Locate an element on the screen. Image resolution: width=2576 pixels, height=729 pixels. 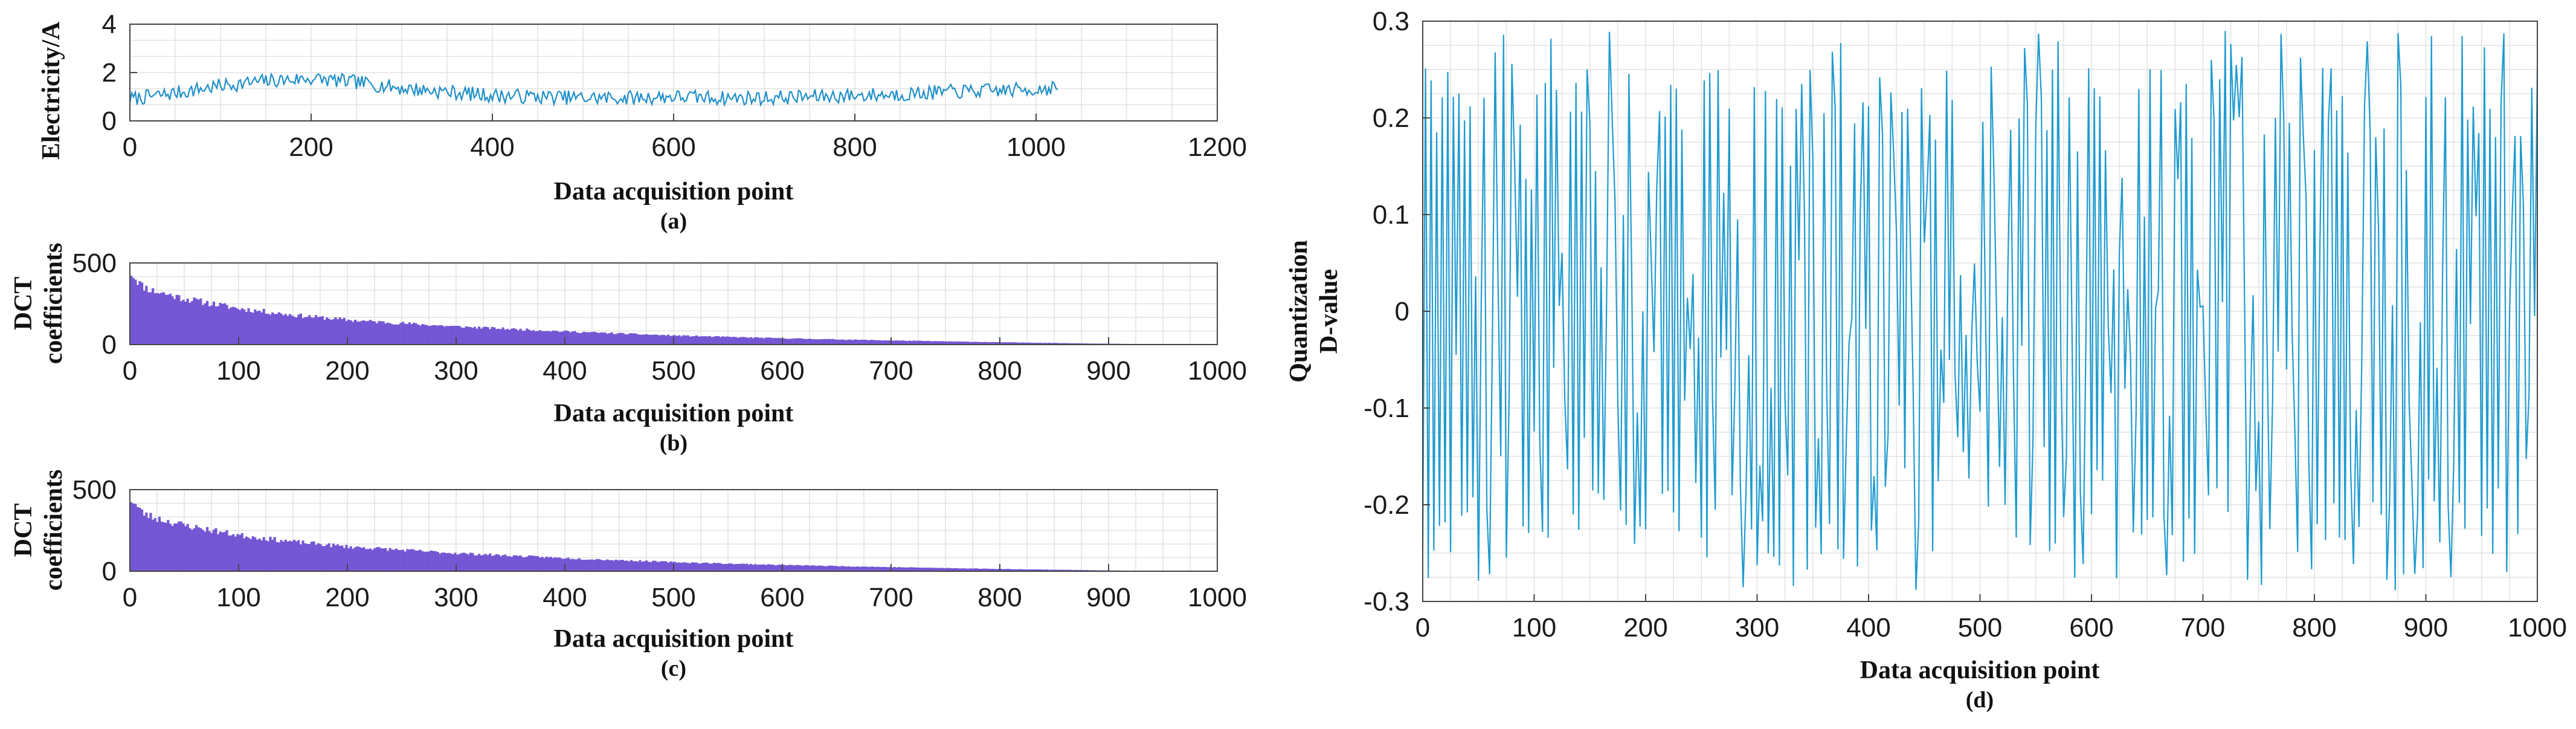
panel-c-x-tick-label: 700 is located at coordinates (891, 597).